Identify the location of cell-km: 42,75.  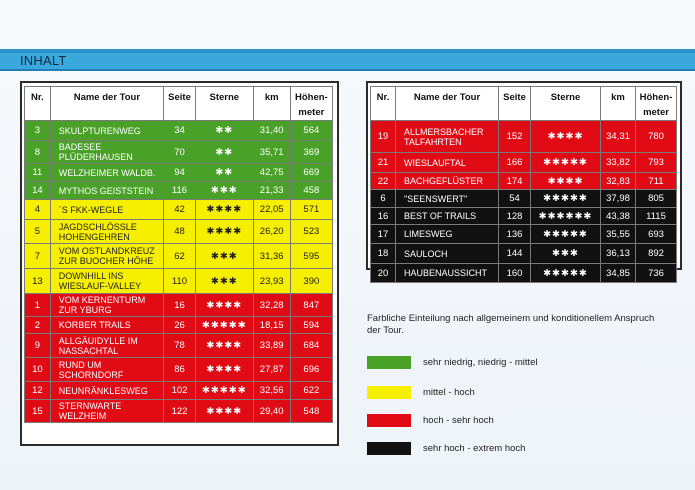
(271, 172).